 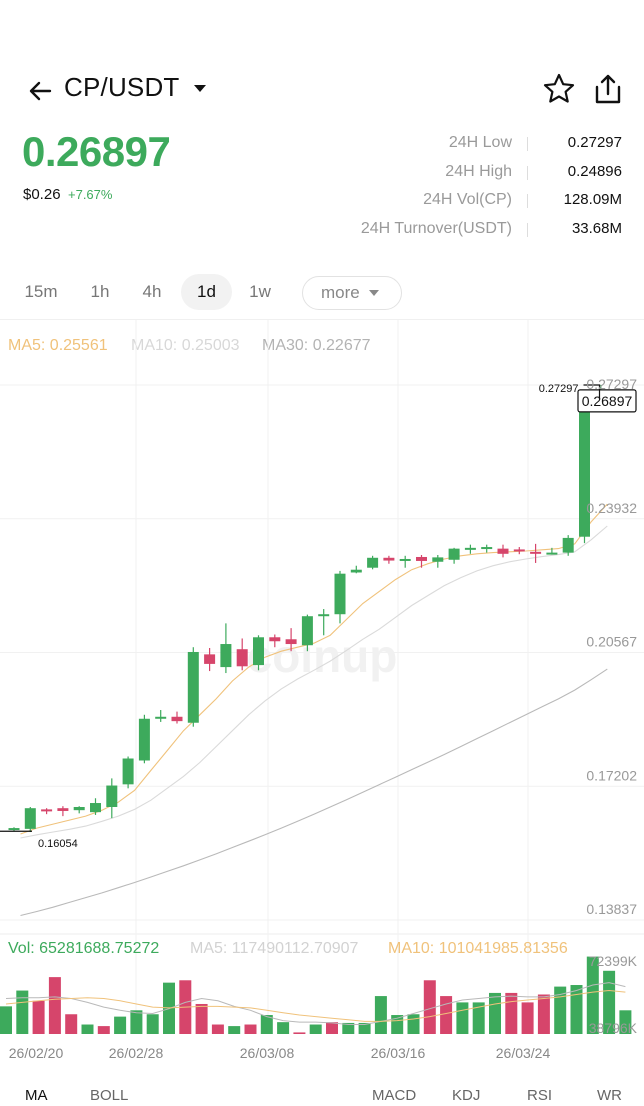 What do you see at coordinates (527, 229) in the screenshot?
I see `stat-divider` at bounding box center [527, 229].